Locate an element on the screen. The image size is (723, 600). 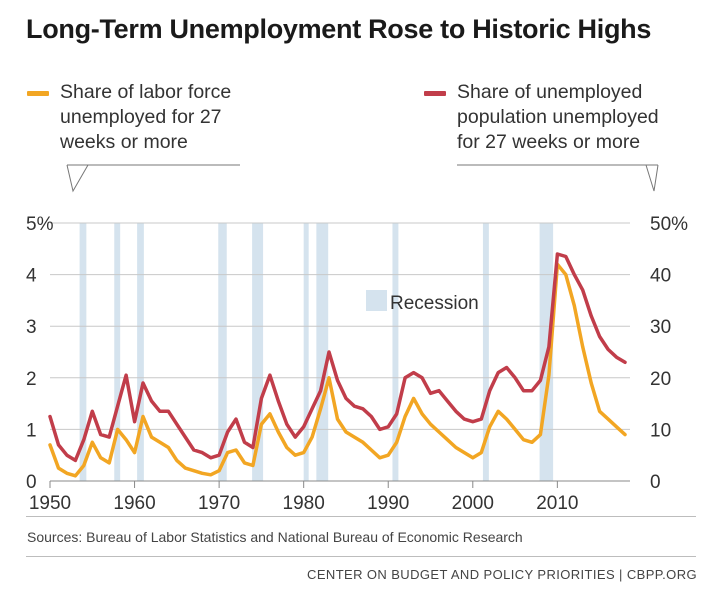
x-tick-label: 2000 is located at coordinates (473, 503).